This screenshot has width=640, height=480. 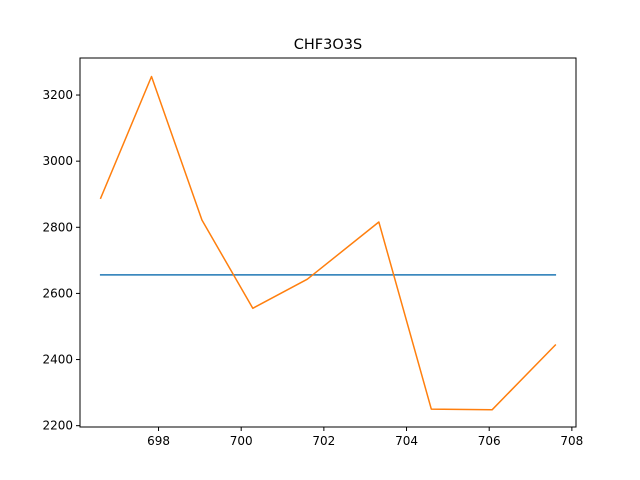 What do you see at coordinates (61, 260) in the screenshot?
I see `y-axis: 2200 2400 2600 2800 3000 3200` at bounding box center [61, 260].